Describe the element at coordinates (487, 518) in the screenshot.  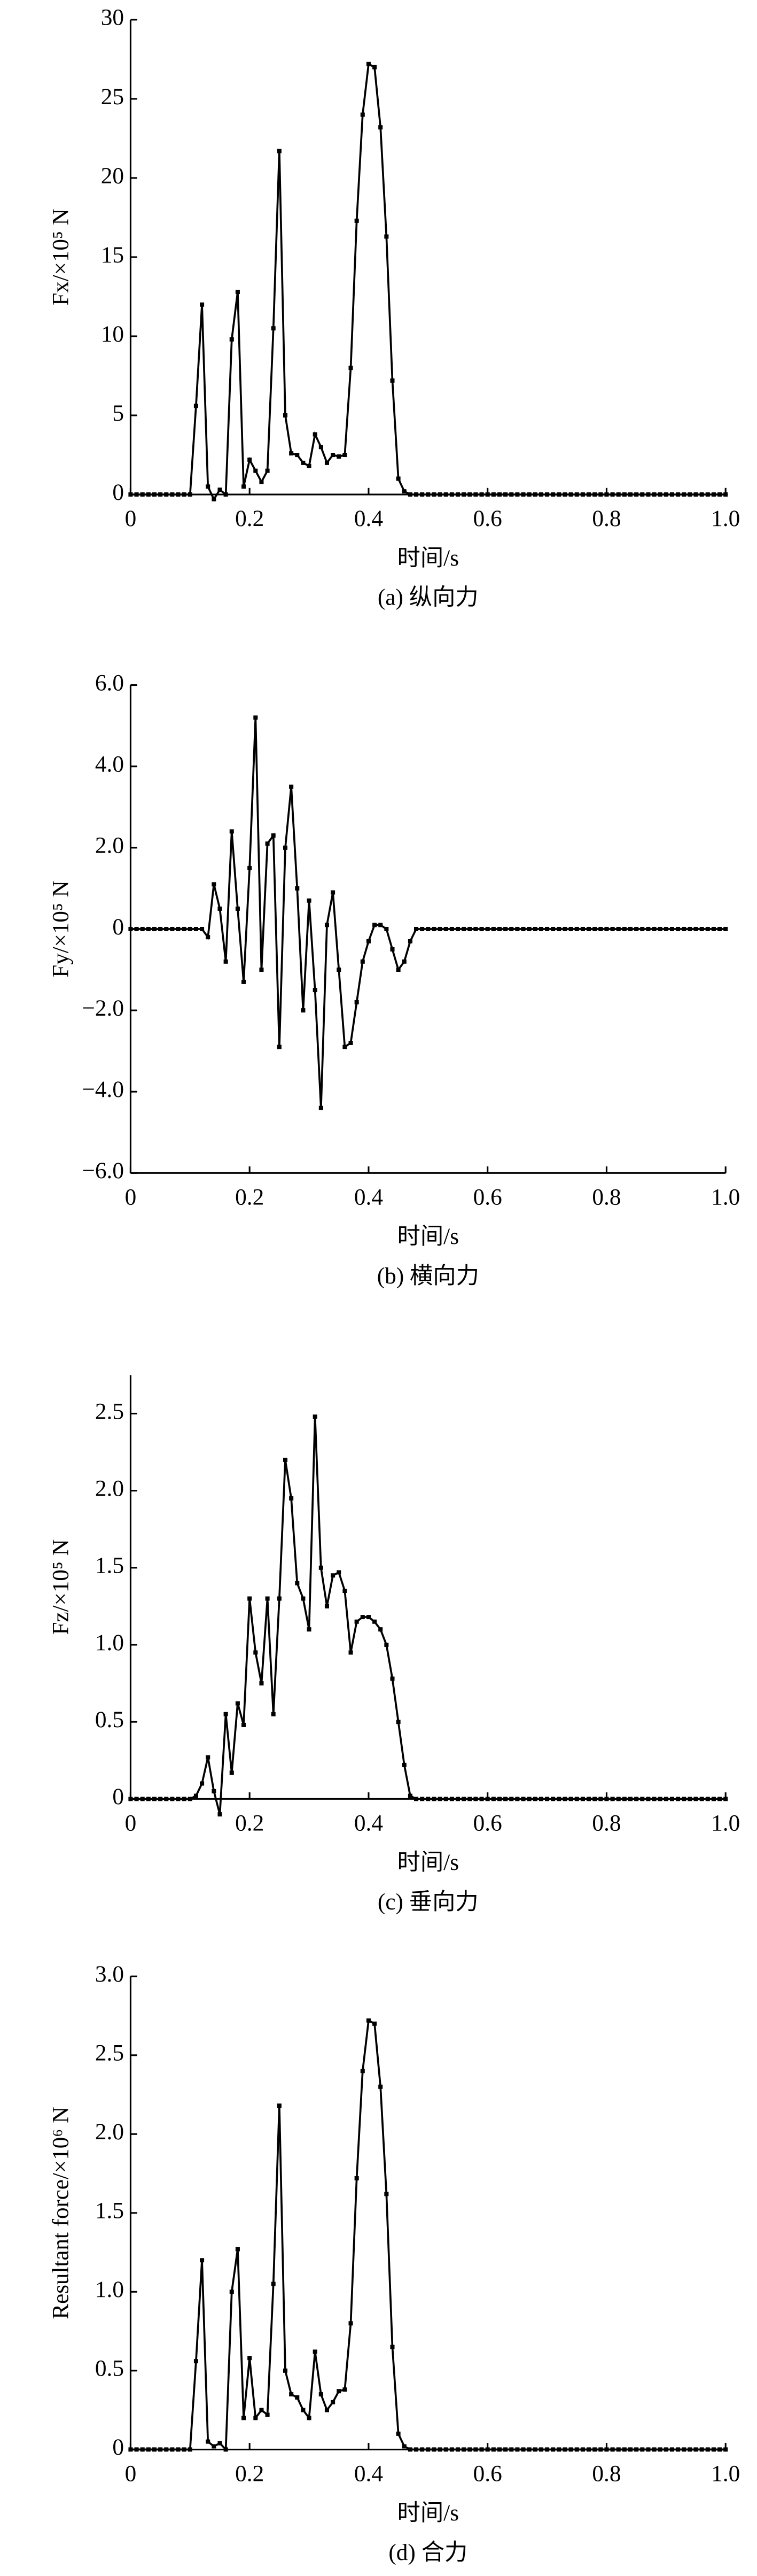
I see `x-tick-label: 0.6` at that location.